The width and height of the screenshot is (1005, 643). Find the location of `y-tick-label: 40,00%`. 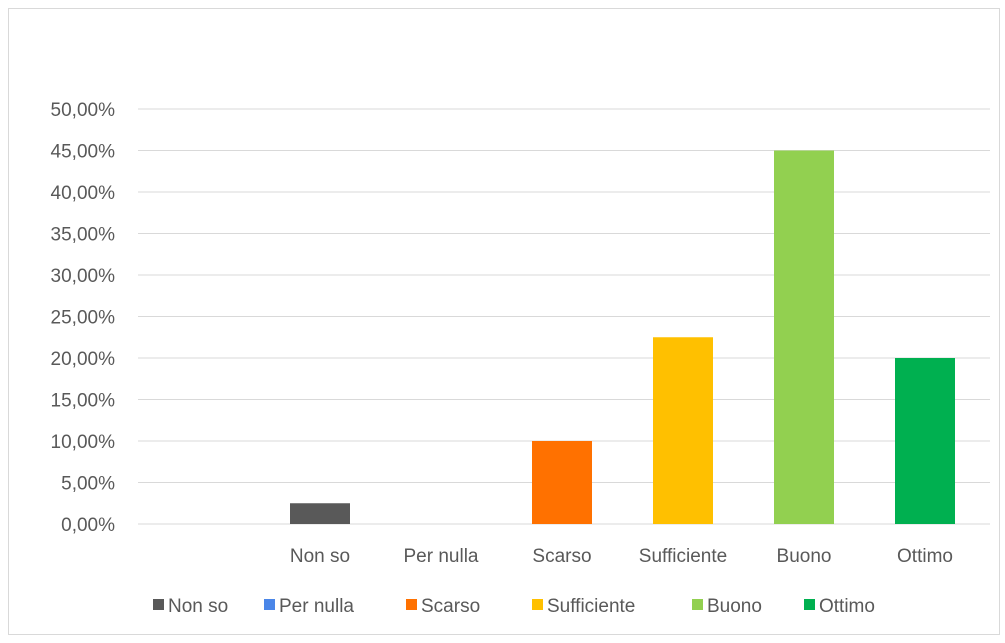

y-tick-label: 40,00% is located at coordinates (83, 193).